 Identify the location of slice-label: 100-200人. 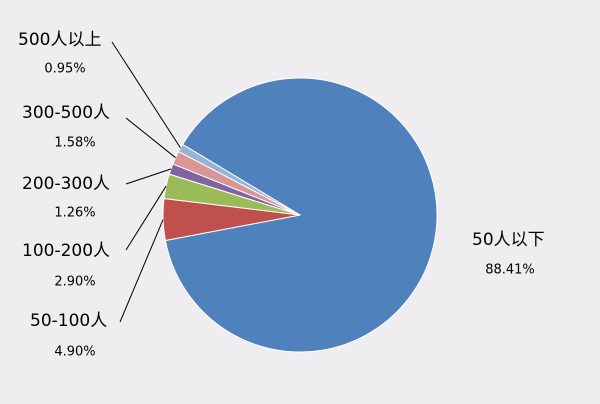
(66, 251).